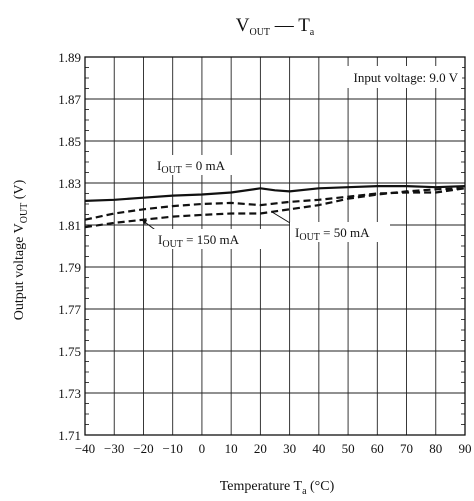  Describe the element at coordinates (202, 448) in the screenshot. I see `x-tick-label: 0` at that location.